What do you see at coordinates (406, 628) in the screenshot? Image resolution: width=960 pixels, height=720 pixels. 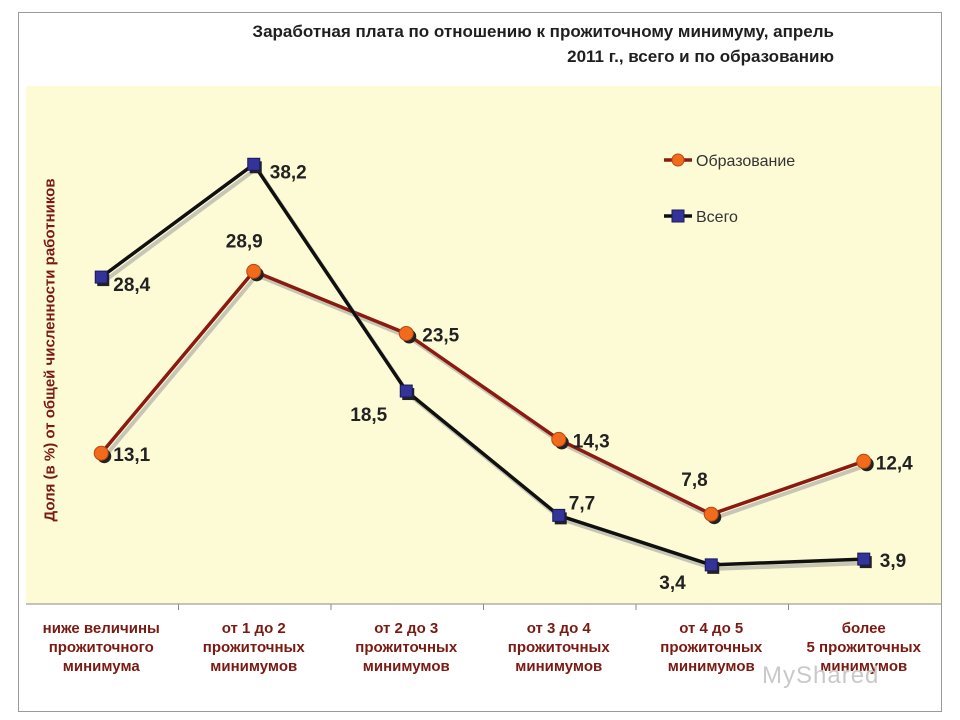 I see `x-tick-label-line: от 2 до 3` at bounding box center [406, 628].